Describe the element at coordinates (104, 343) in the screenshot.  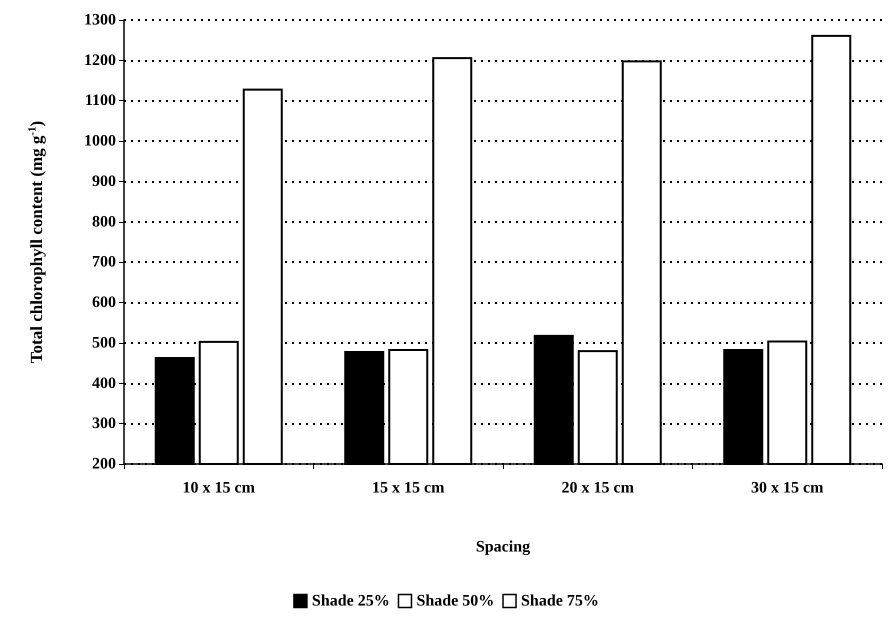
I see `y-tick-label: 500` at that location.